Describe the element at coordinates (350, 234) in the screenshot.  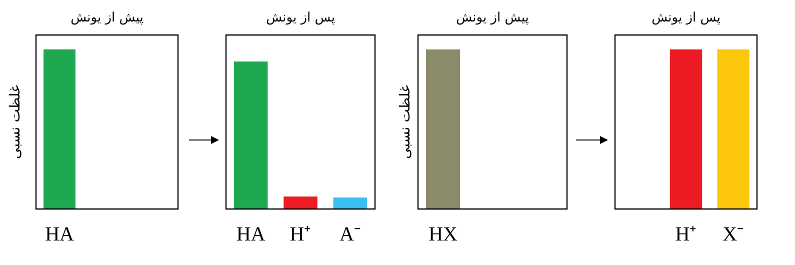
I see `x-tick-label: A⁻` at that location.